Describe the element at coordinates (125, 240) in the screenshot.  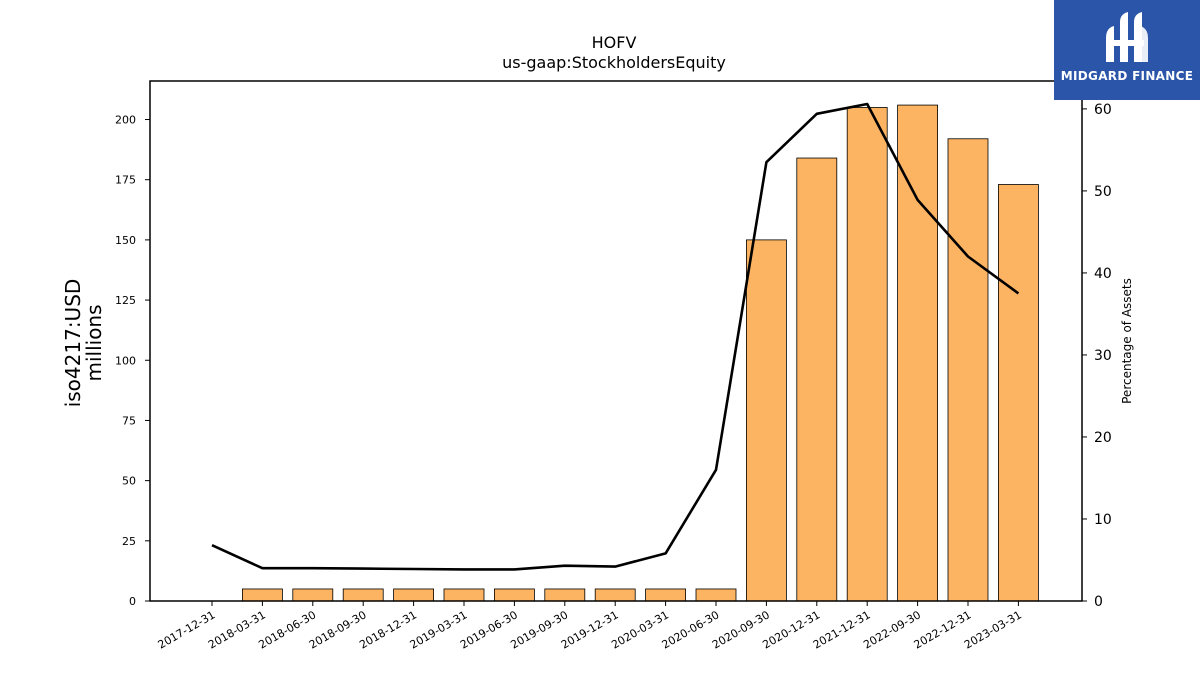
I see `left-tick-label-150: 150` at that location.